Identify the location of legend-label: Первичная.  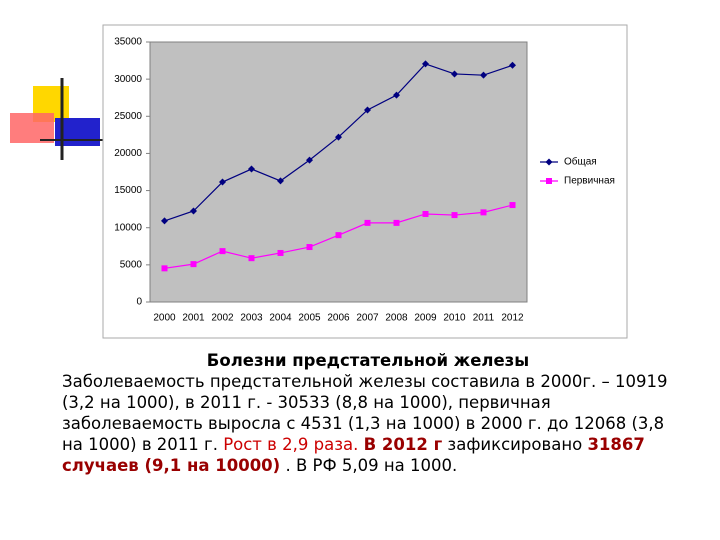
(589, 181).